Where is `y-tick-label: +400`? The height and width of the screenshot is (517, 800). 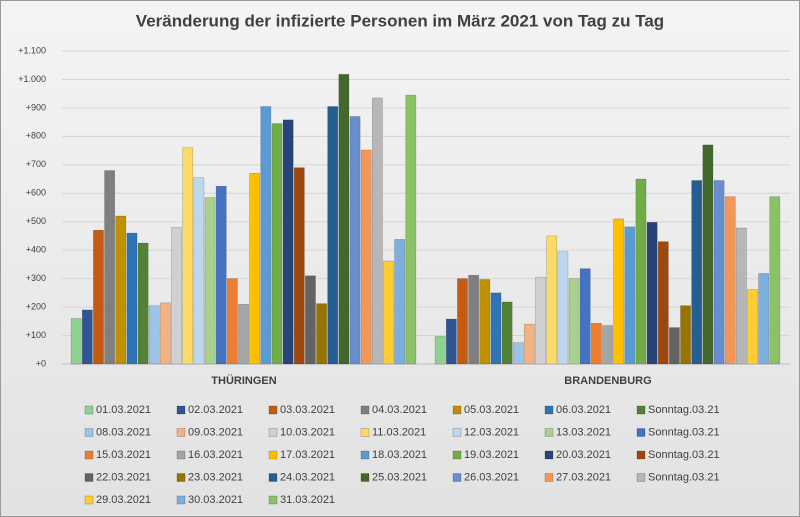 y-tick-label: +400 is located at coordinates (36, 250).